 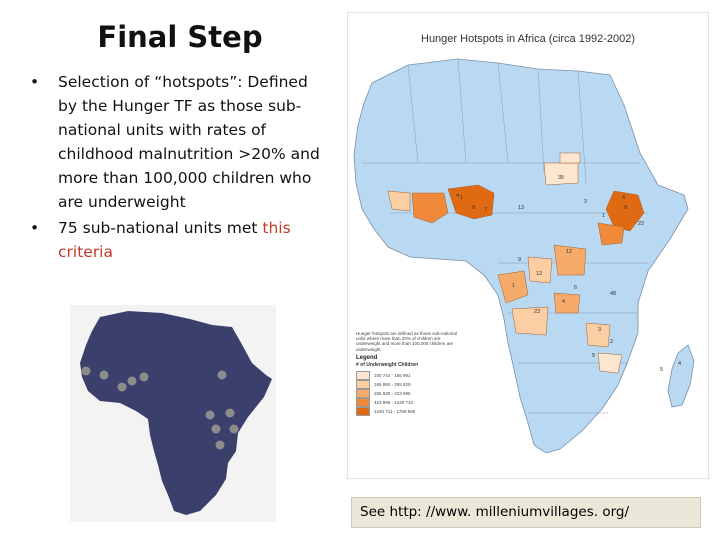 I want to click on region-number: 2, so click(x=611, y=342).